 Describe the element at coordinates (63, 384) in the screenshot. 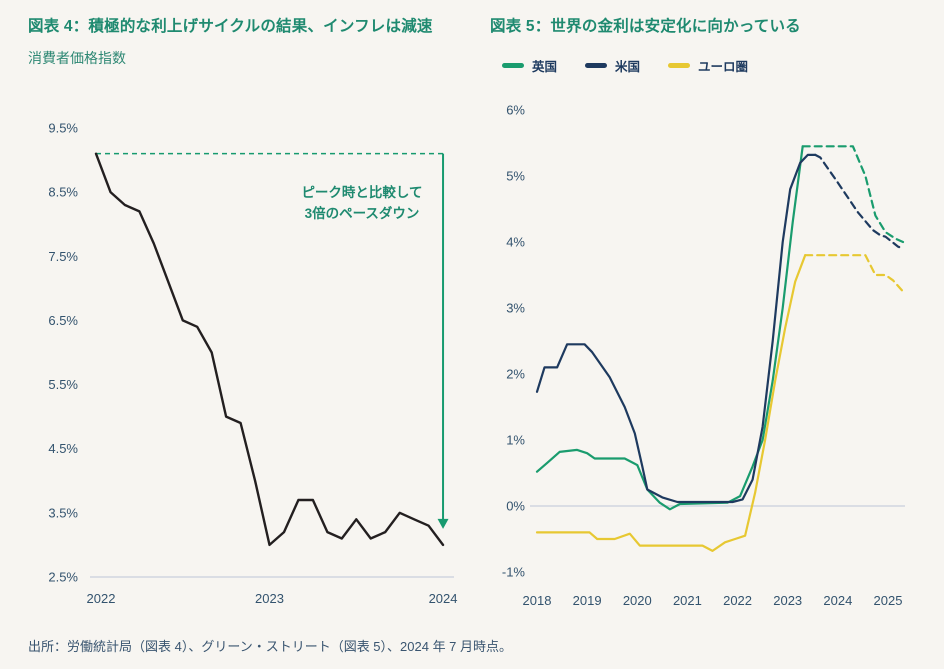

I see `y-axis-label: 5.5%` at that location.